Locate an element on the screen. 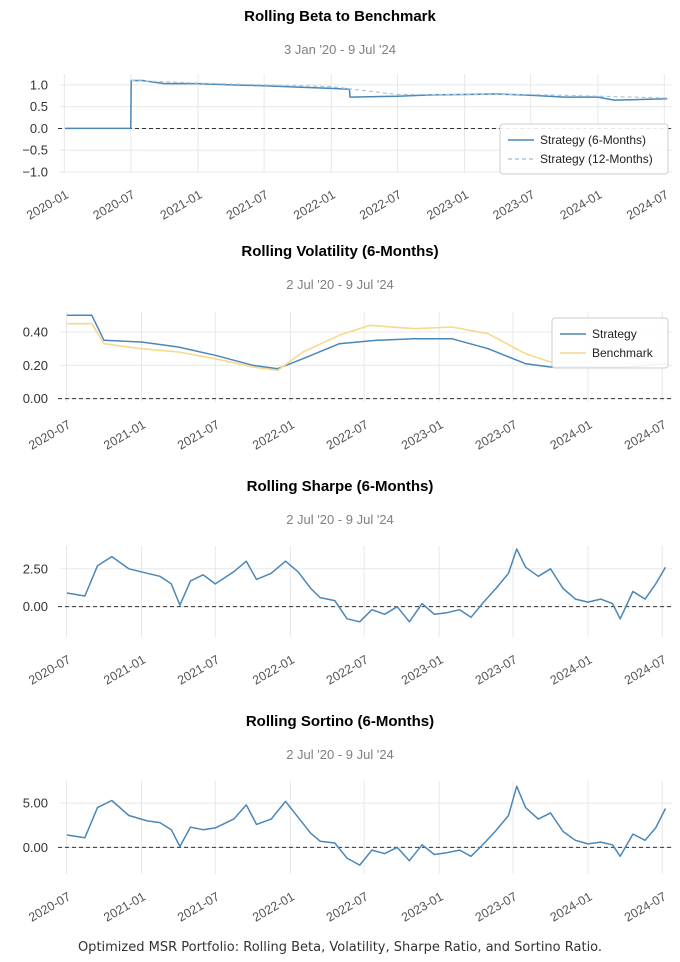  y-tick-label: 0.5 is located at coordinates (39, 106).